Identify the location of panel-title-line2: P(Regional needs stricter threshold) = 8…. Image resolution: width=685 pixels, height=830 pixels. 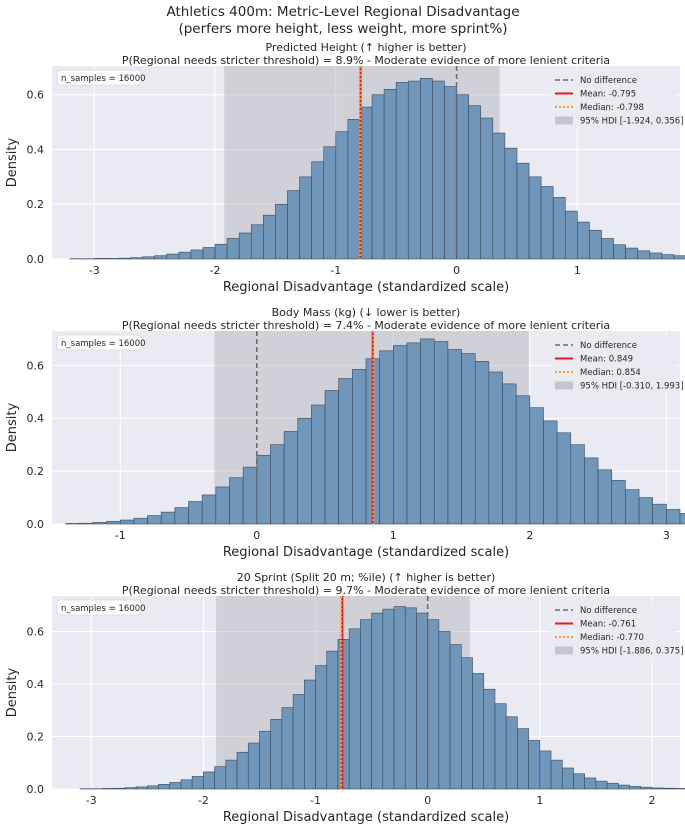
(366, 60).